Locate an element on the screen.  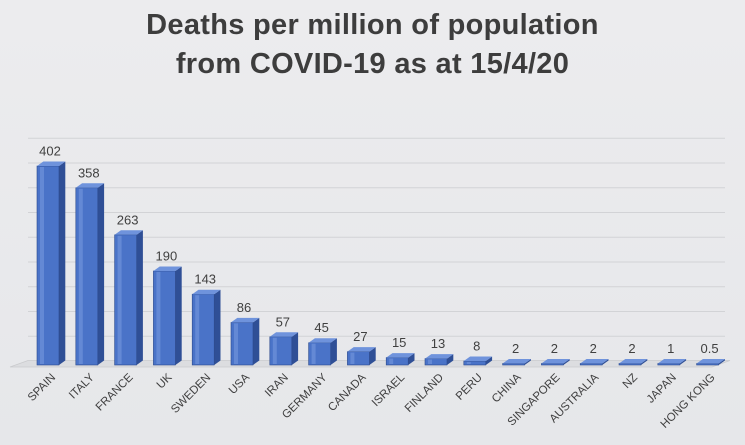
bar-china is located at coordinates (516, 362).